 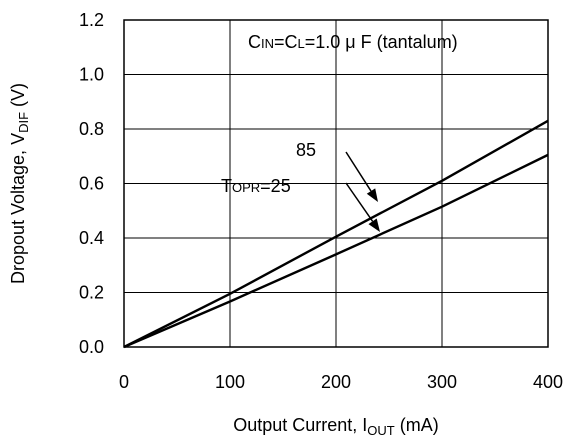 I want to click on arrow-85-head, so click(x=372, y=195).